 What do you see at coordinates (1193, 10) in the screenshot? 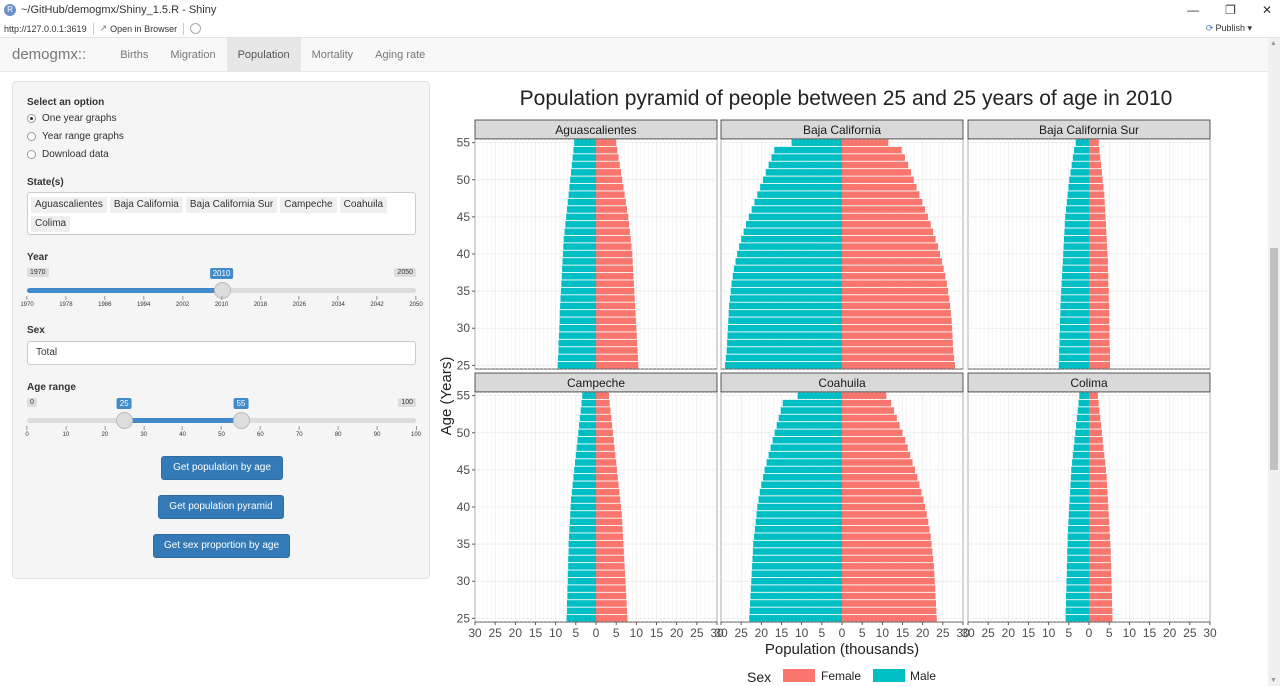
I see `minimize-icon: —` at bounding box center [1193, 10].